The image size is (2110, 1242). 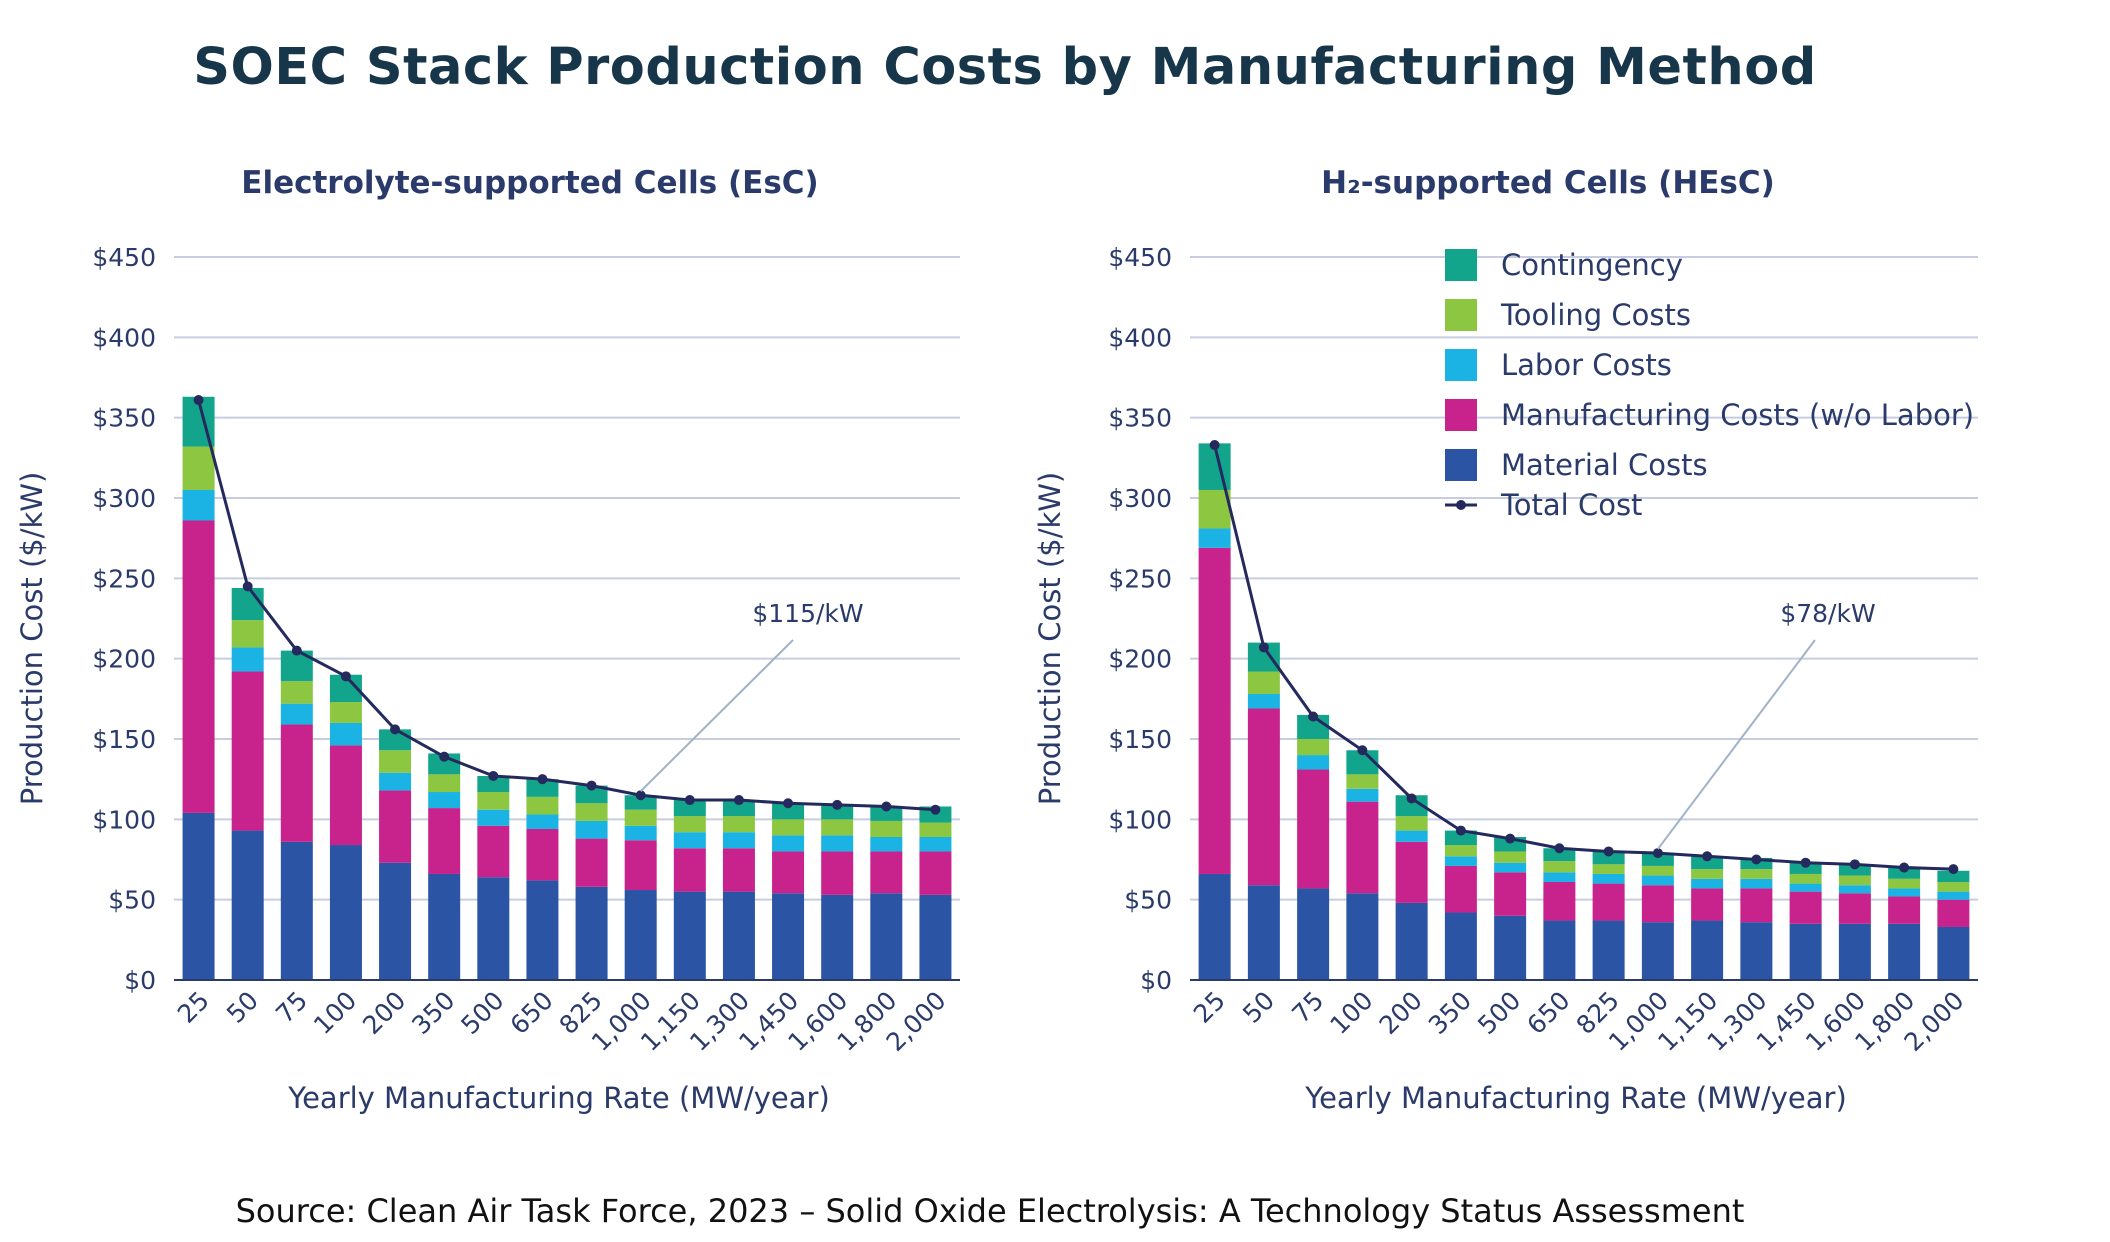 I want to click on x-tick-label: 100, so click(x=335, y=1013).